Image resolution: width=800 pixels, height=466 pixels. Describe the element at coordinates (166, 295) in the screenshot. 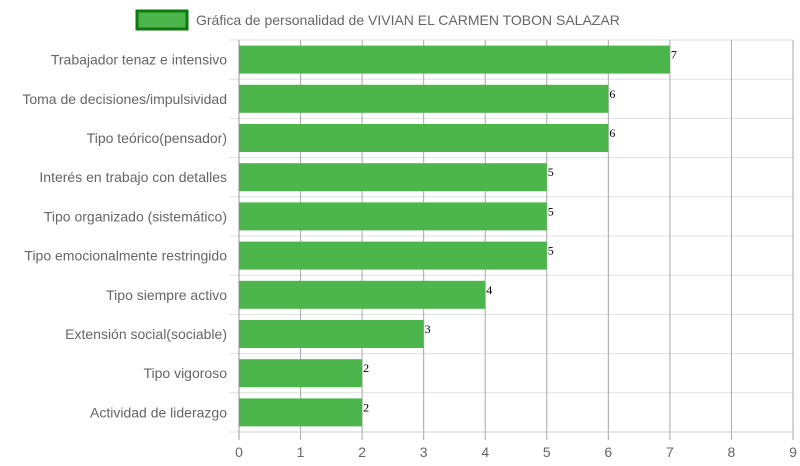

I see `category-label: Tipo siempre activo` at that location.